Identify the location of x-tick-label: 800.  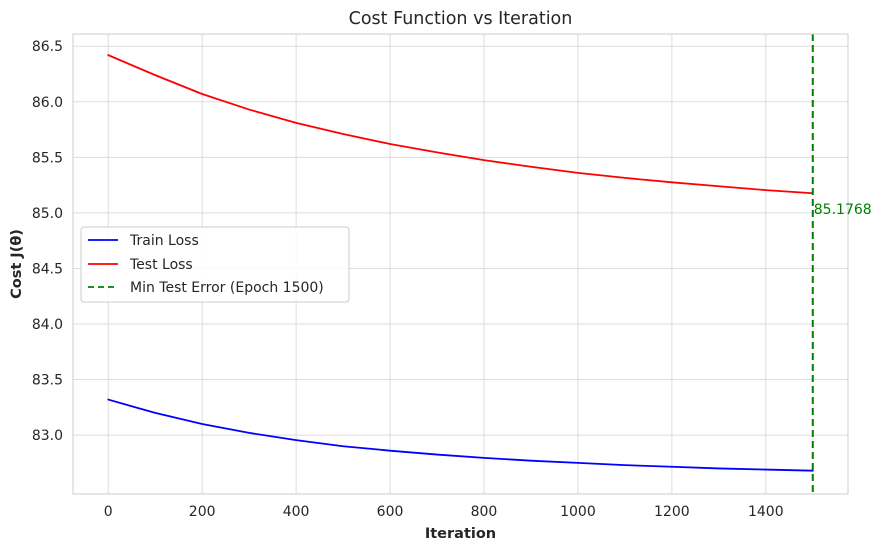
(484, 512).